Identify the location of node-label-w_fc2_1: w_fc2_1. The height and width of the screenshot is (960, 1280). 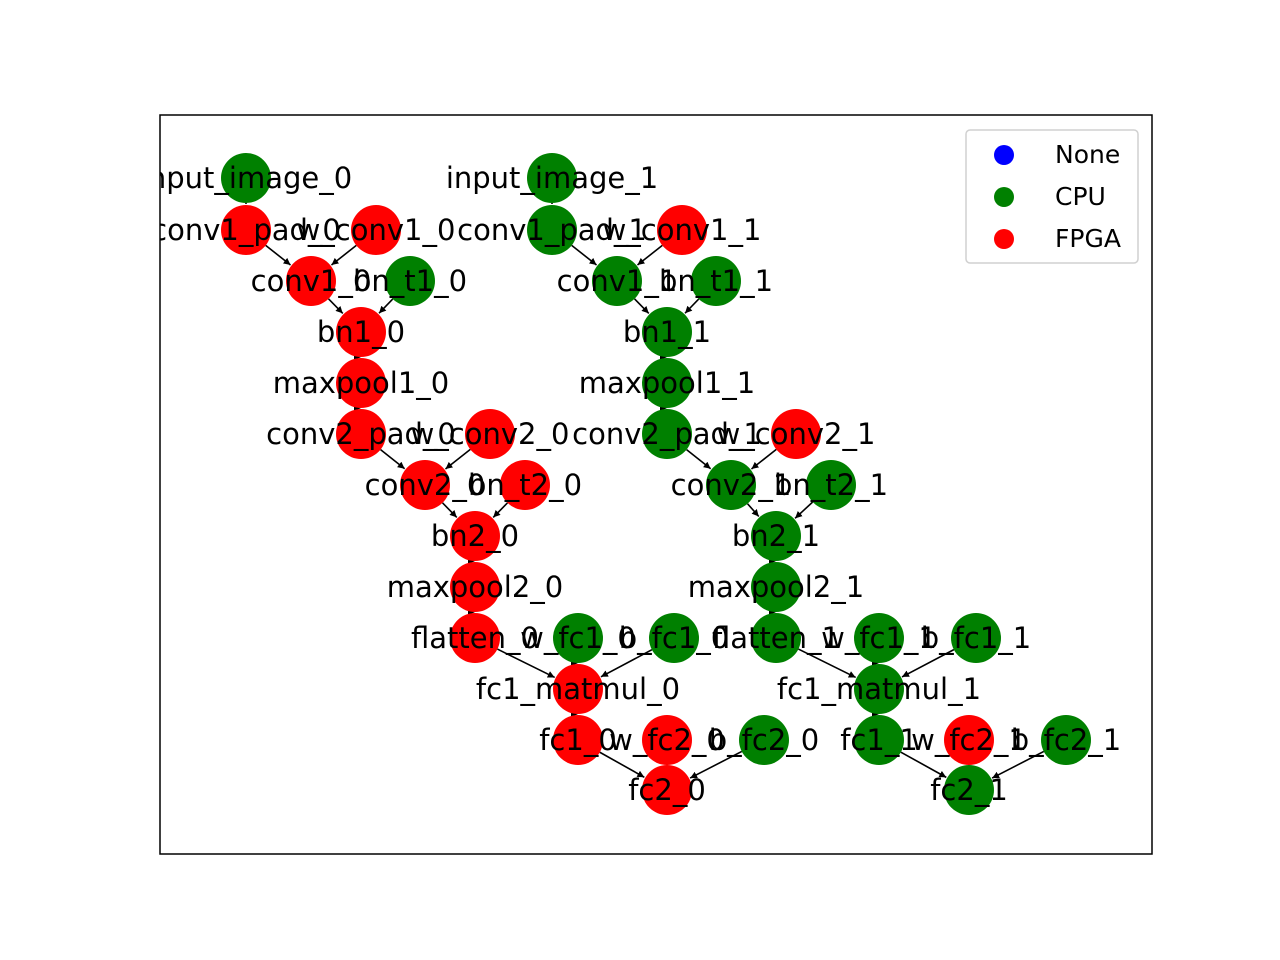
(969, 740).